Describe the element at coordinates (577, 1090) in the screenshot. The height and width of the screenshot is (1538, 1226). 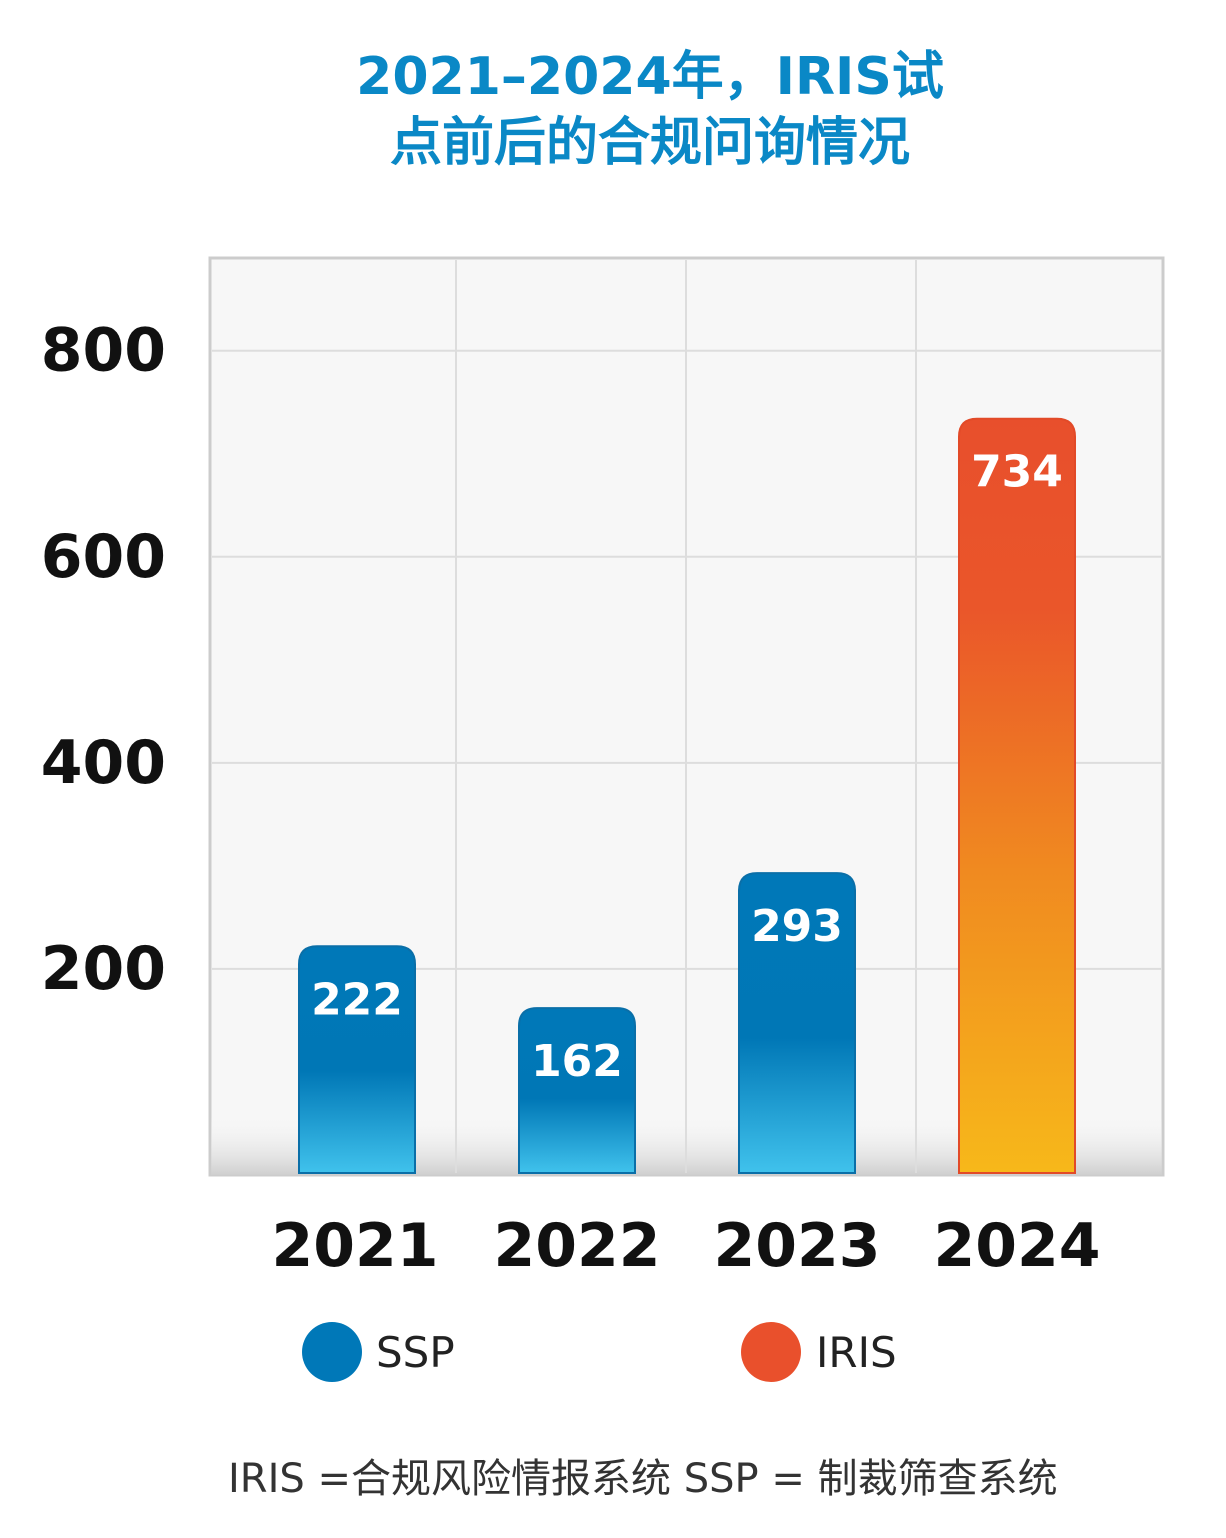
I see `bar-2022` at that location.